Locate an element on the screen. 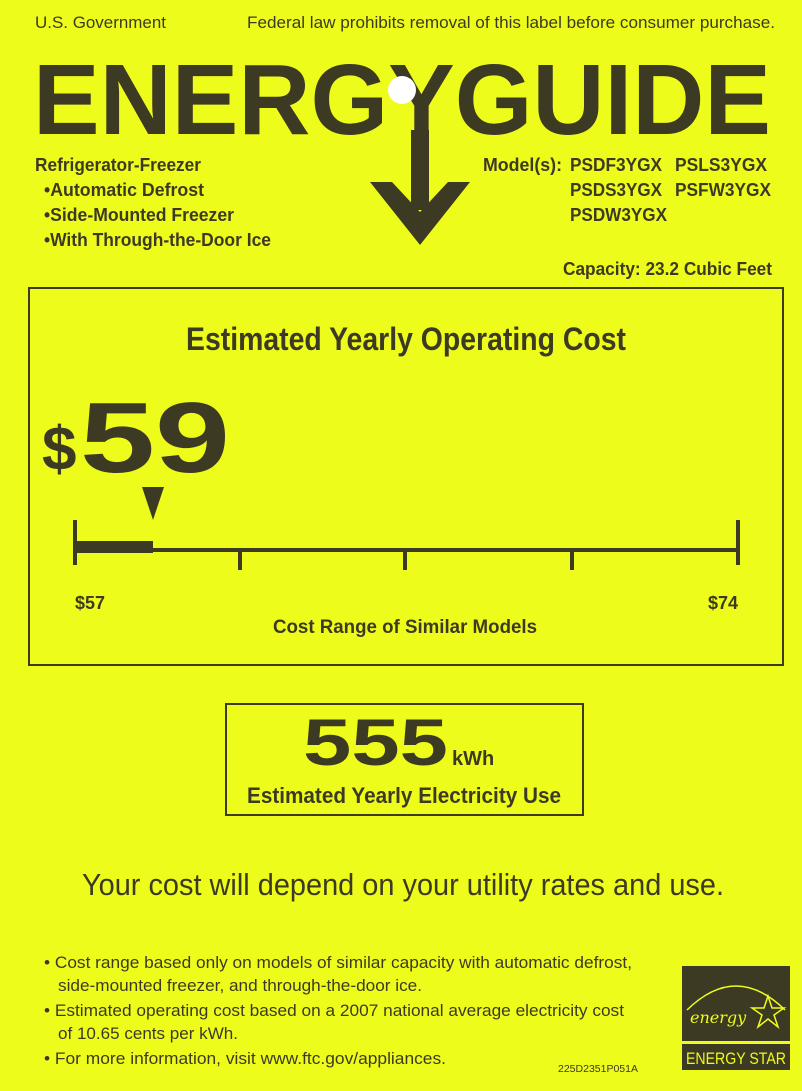 This screenshot has width=802, height=1091. model-5: PSDW3YGX is located at coordinates (618, 215).